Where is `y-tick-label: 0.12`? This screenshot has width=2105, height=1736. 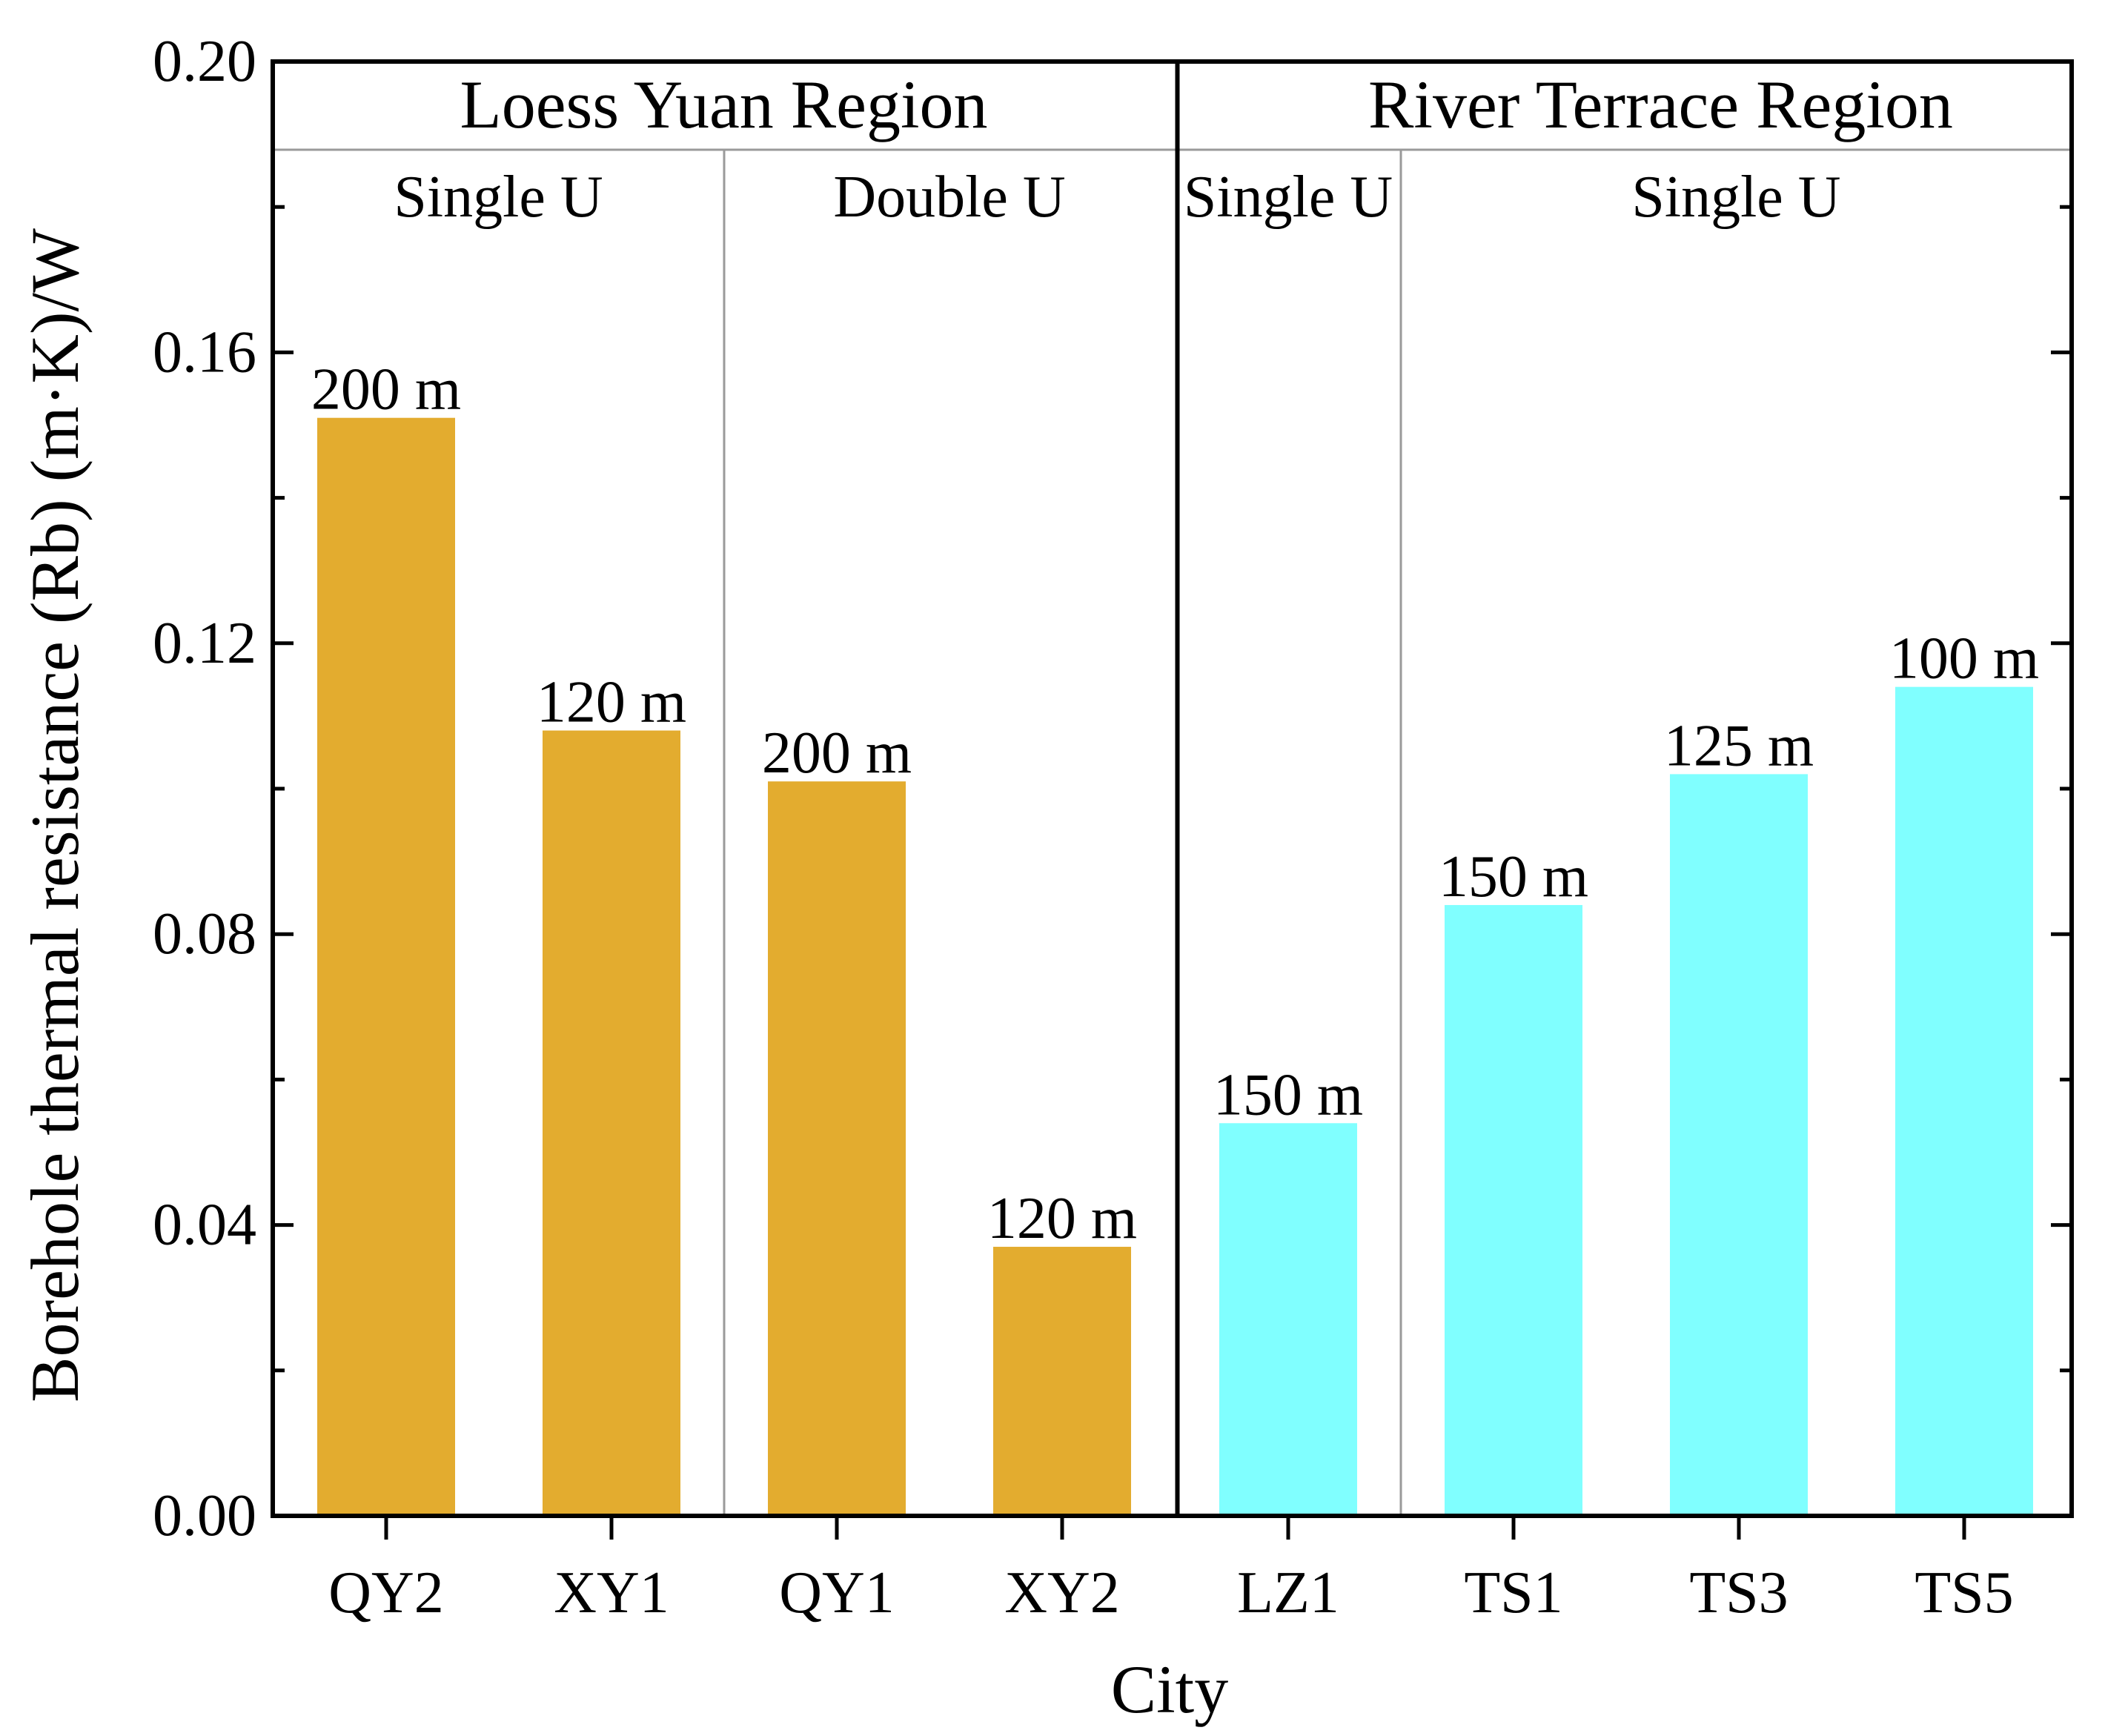 y-tick-label: 0.12 is located at coordinates (204, 644).